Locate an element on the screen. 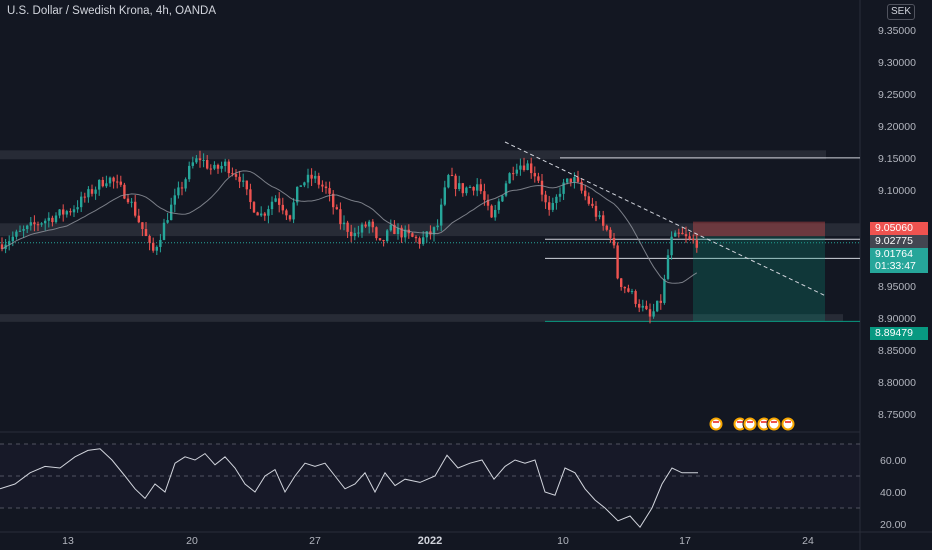 The height and width of the screenshot is (550, 932). price-tick-label: 8.90000 is located at coordinates (897, 319).